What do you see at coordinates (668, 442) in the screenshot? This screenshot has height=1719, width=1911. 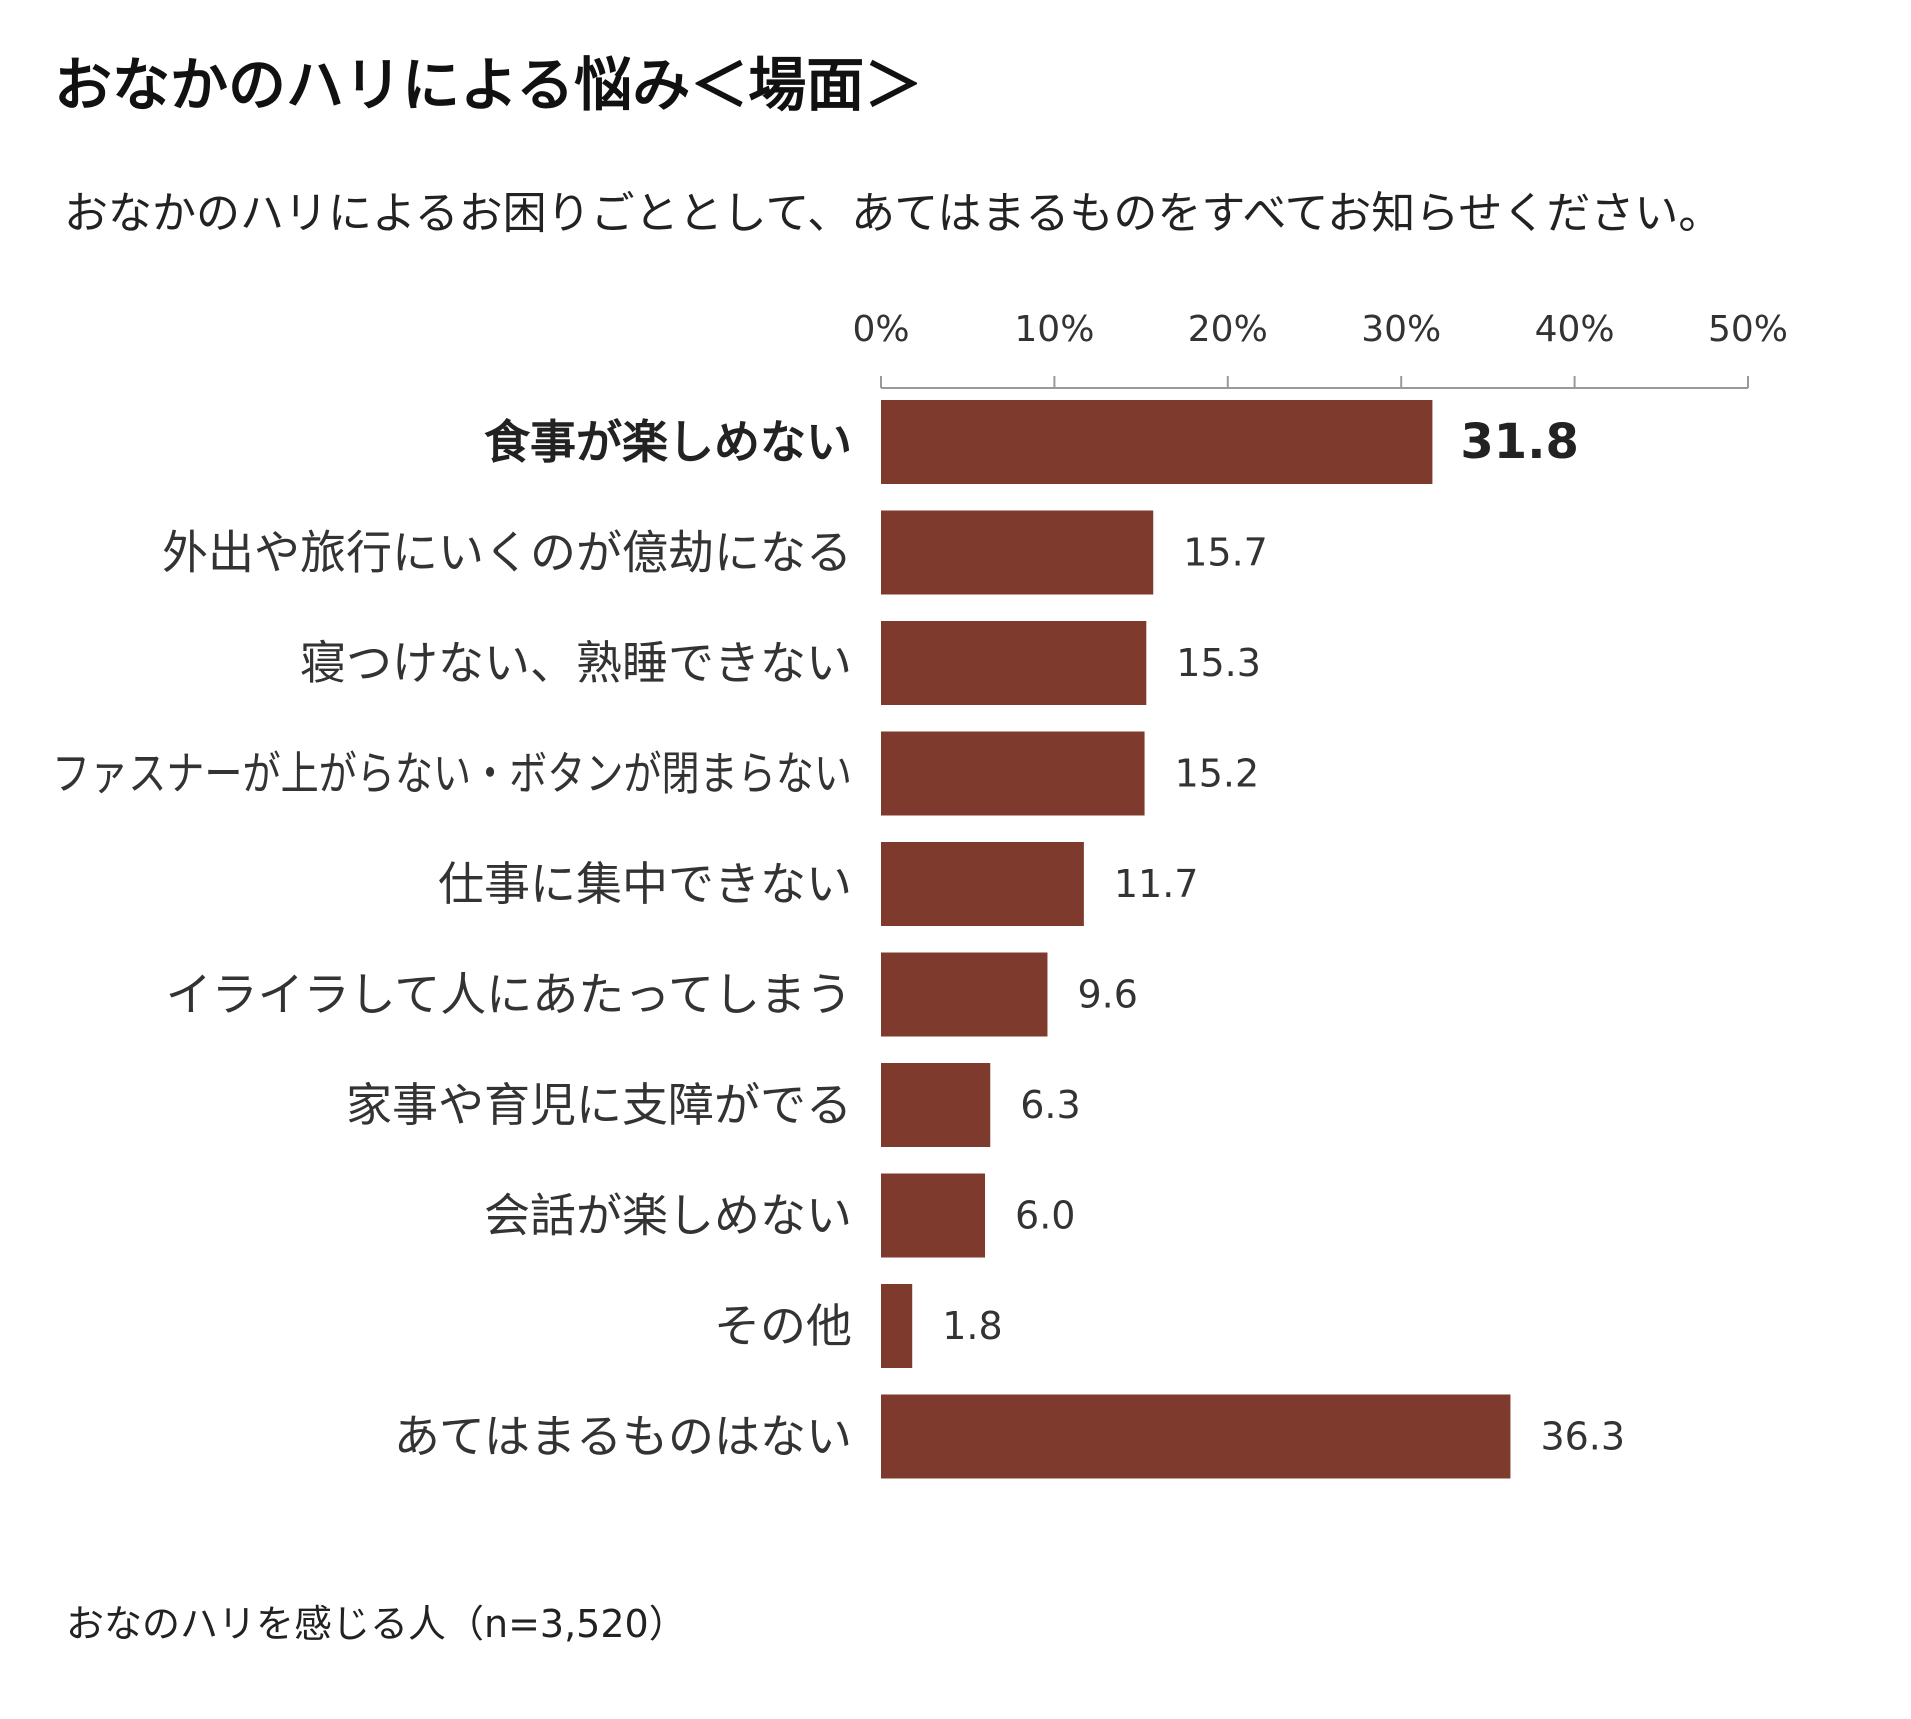 I see `category-label: 食事が楽しめない` at bounding box center [668, 442].